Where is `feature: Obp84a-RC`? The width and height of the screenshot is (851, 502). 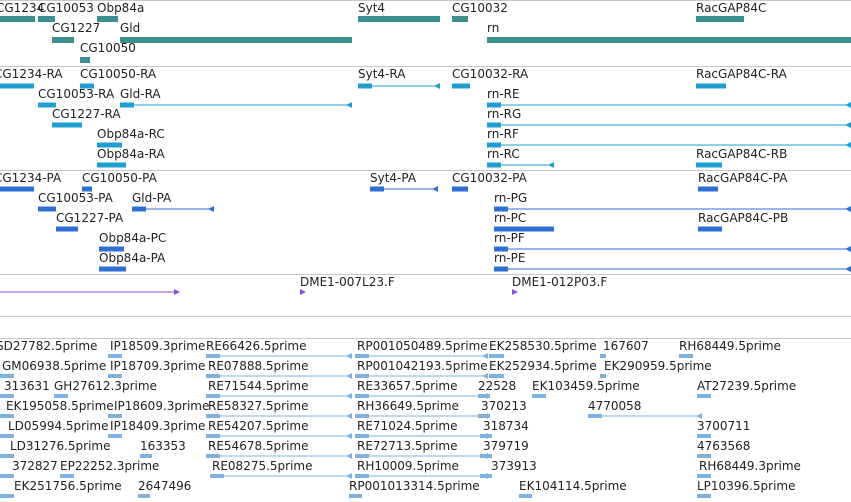
feature: Obp84a-RC is located at coordinates (131, 137).